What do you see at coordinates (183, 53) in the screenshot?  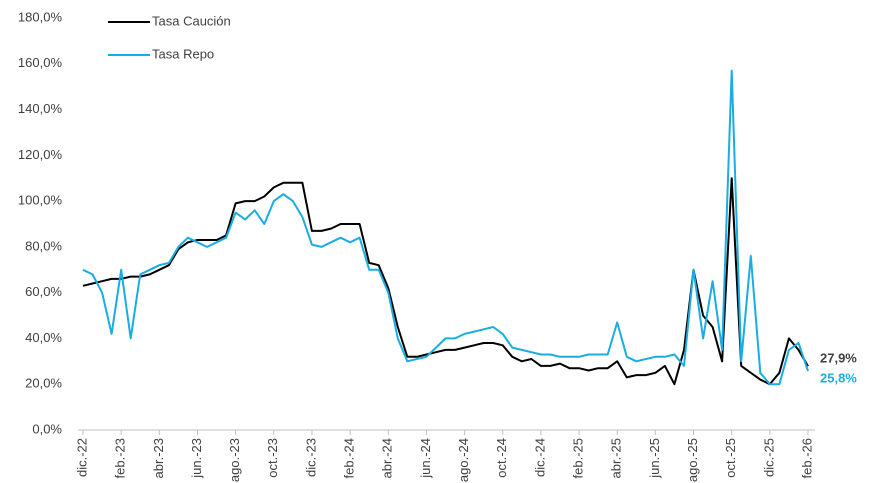 I see `legend-label: Tasa Repo` at bounding box center [183, 53].